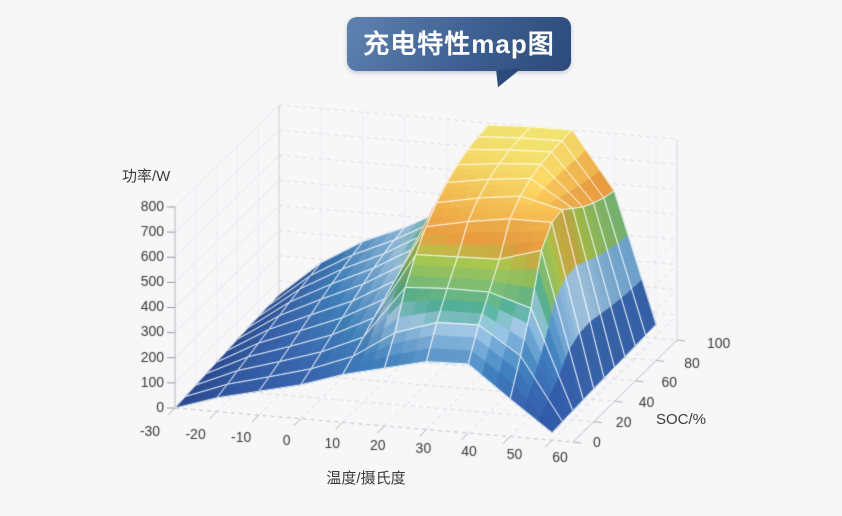 Image resolution: width=842 pixels, height=516 pixels. I want to click on x-axis-title: 温度/摄氏度, so click(366, 478).